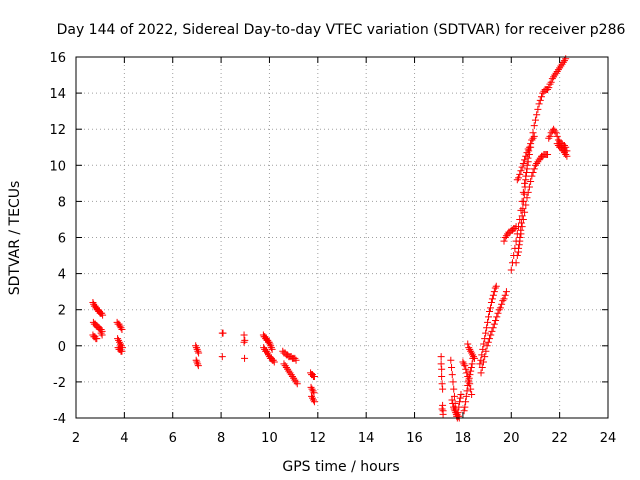  I want to click on x-axis-label: GPS time / hours, so click(340, 467).